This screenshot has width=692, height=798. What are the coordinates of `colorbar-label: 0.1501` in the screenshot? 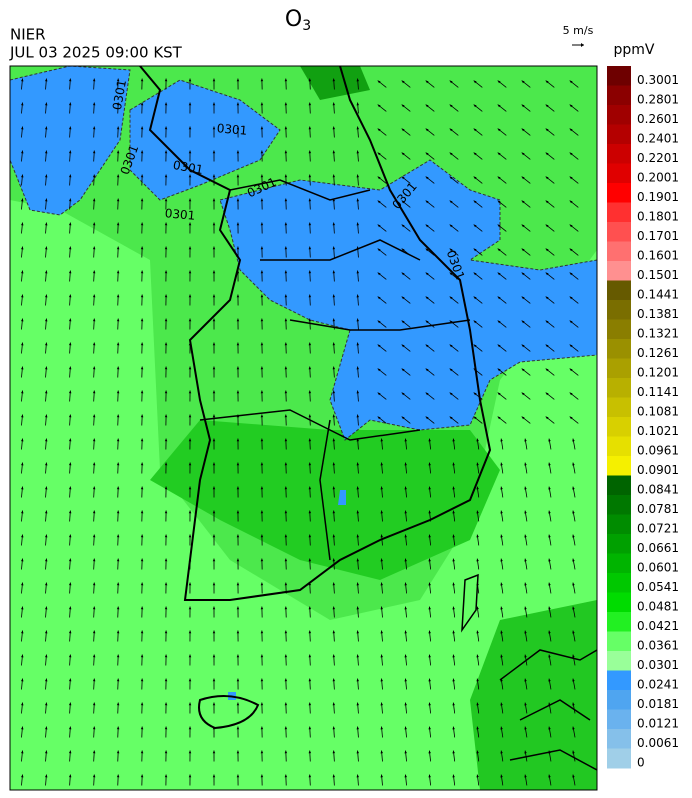 It's located at (658, 275).